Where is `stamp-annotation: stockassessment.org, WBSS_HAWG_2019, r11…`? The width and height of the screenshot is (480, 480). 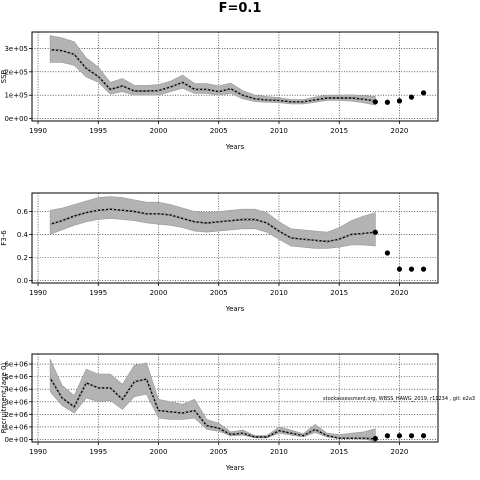
stamp-annotation: stockassessment.org, WBSS_HAWG_2019, r11… is located at coordinates (399, 399).